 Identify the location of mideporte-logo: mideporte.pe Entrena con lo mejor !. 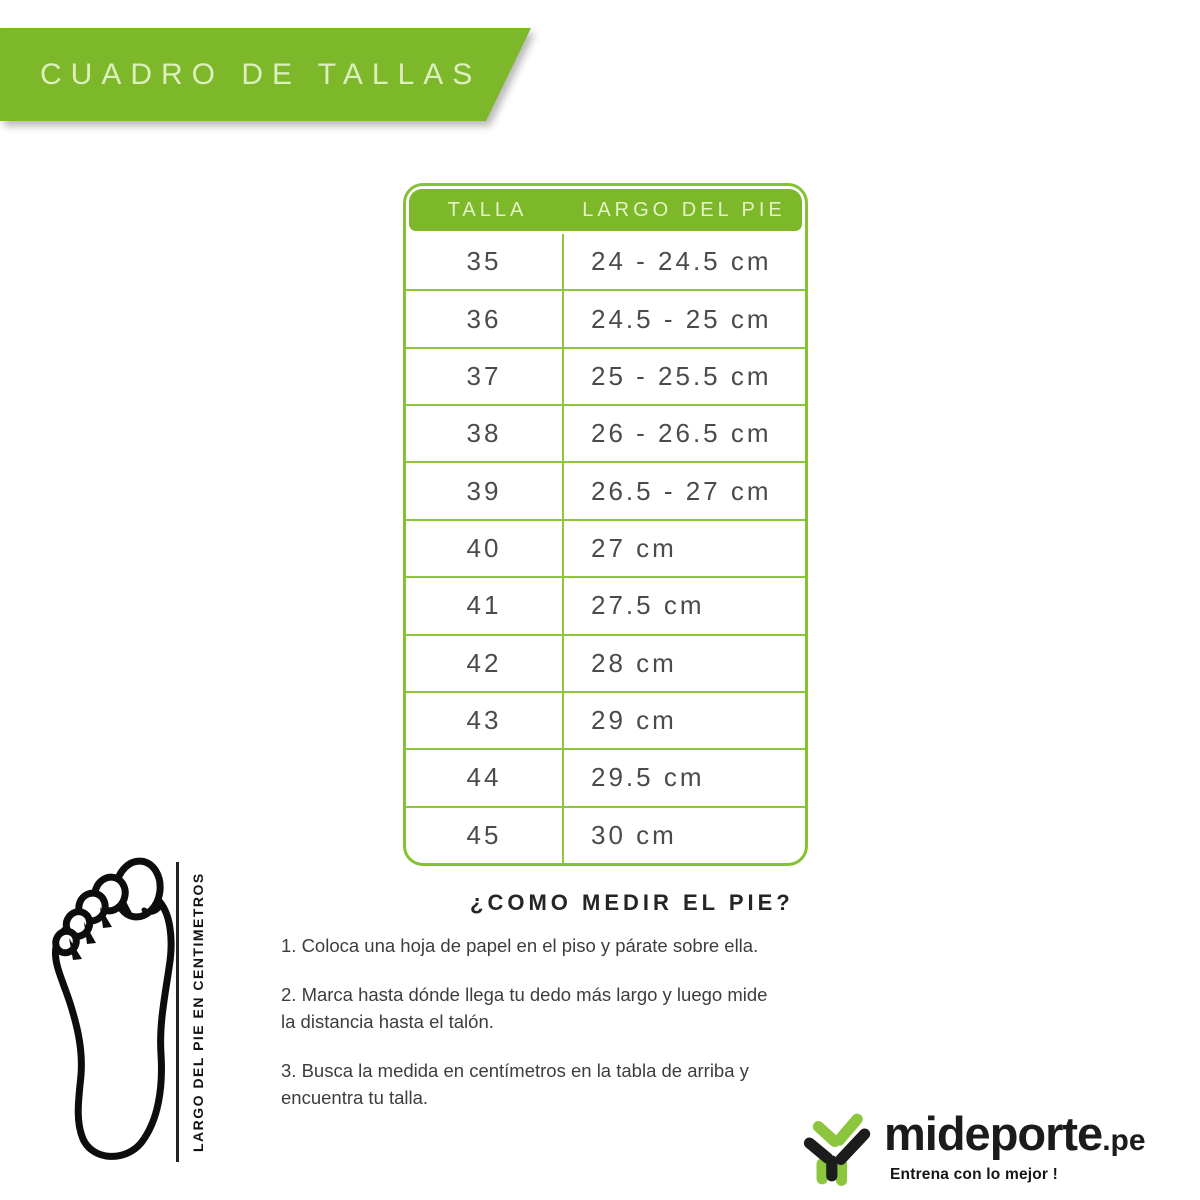
(1000, 1150).